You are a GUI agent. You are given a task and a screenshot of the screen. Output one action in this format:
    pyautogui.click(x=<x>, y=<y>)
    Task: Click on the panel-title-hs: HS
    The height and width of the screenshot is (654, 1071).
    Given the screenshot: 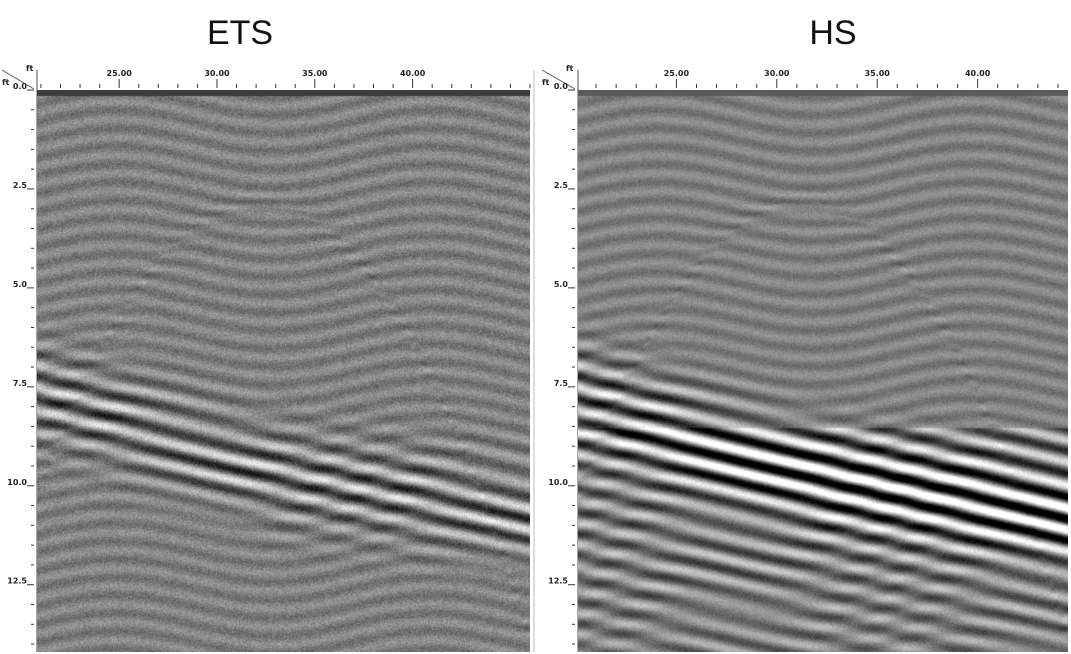 What is the action you would take?
    pyautogui.click(x=833, y=33)
    